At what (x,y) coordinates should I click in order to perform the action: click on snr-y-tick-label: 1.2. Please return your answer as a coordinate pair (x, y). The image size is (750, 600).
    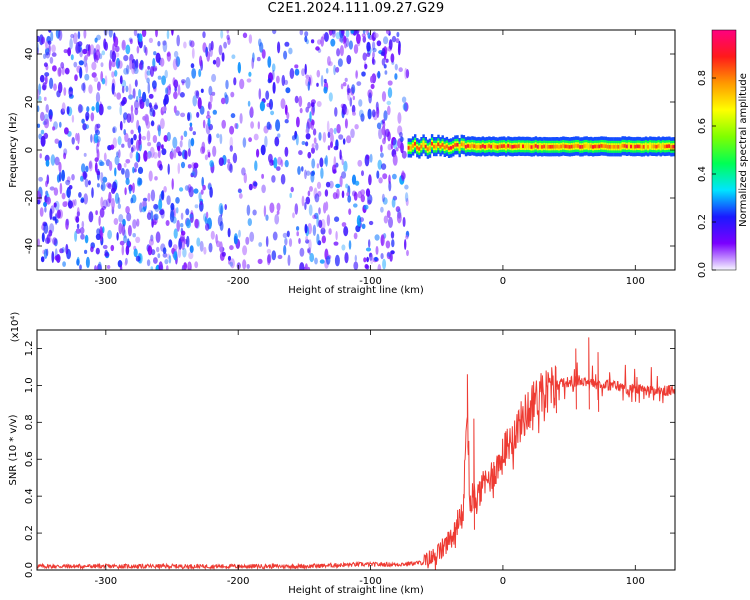
    Looking at the image, I should click on (29, 349).